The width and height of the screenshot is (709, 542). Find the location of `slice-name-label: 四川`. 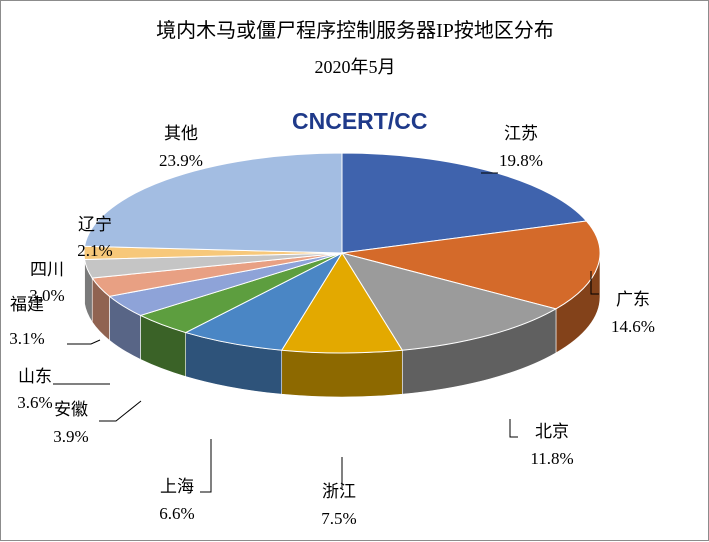

slice-name-label: 四川 is located at coordinates (47, 269).